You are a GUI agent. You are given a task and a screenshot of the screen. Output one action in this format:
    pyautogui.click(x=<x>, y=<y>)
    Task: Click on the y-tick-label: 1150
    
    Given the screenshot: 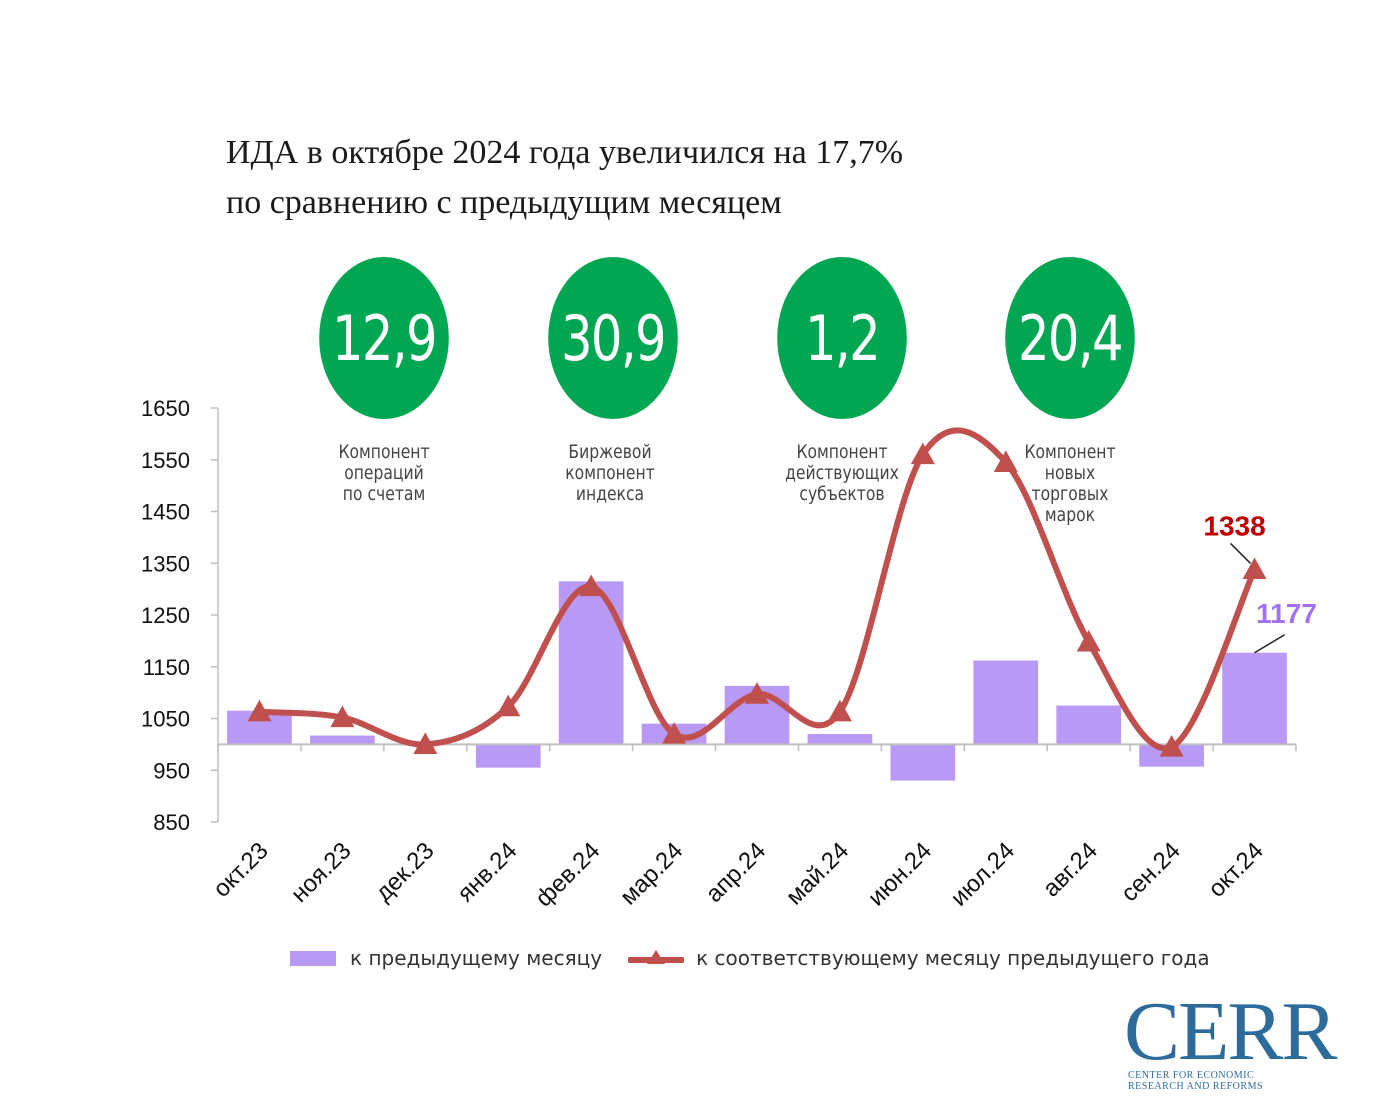 What is the action you would take?
    pyautogui.click(x=166, y=667)
    